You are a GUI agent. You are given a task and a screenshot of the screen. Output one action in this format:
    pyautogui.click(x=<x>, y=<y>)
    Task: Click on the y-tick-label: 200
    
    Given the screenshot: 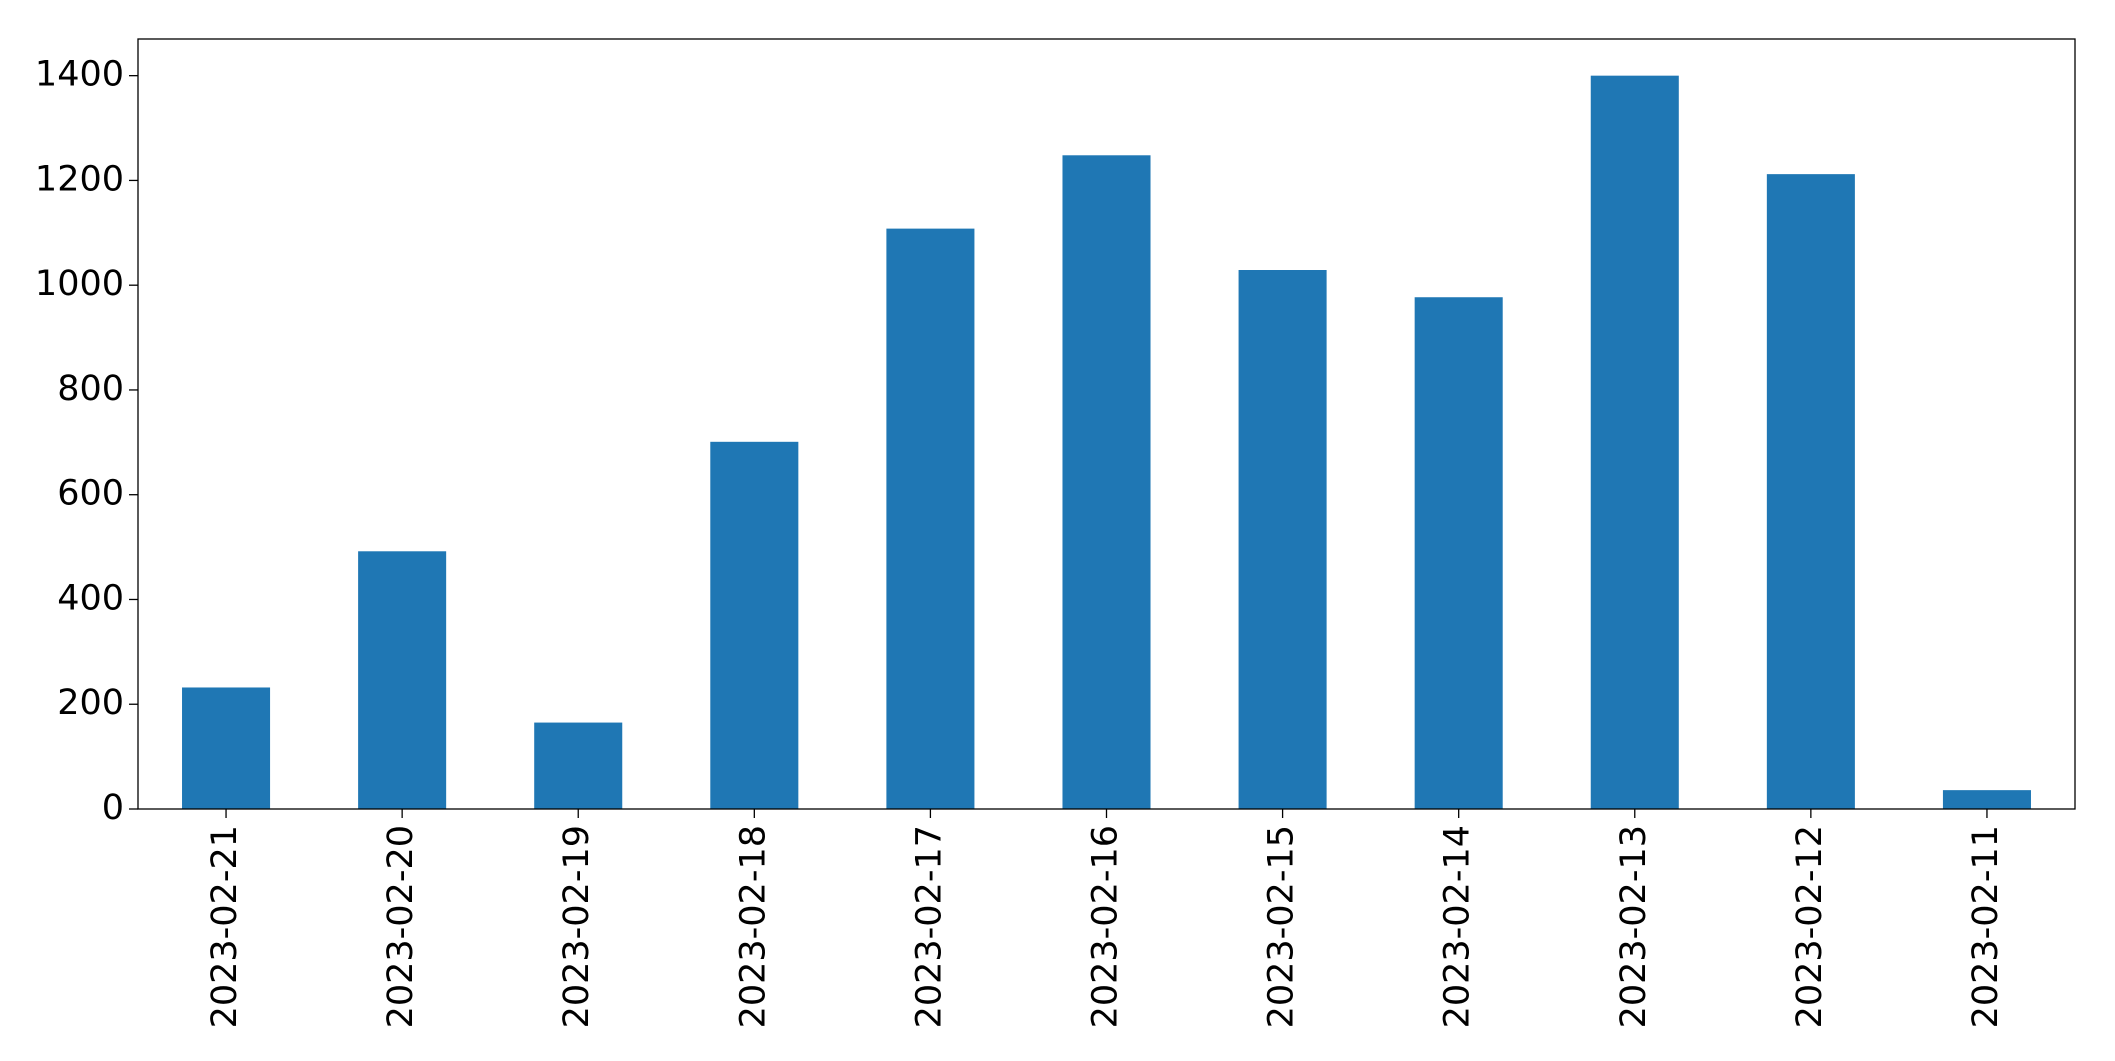 What is the action you would take?
    pyautogui.click(x=90, y=703)
    